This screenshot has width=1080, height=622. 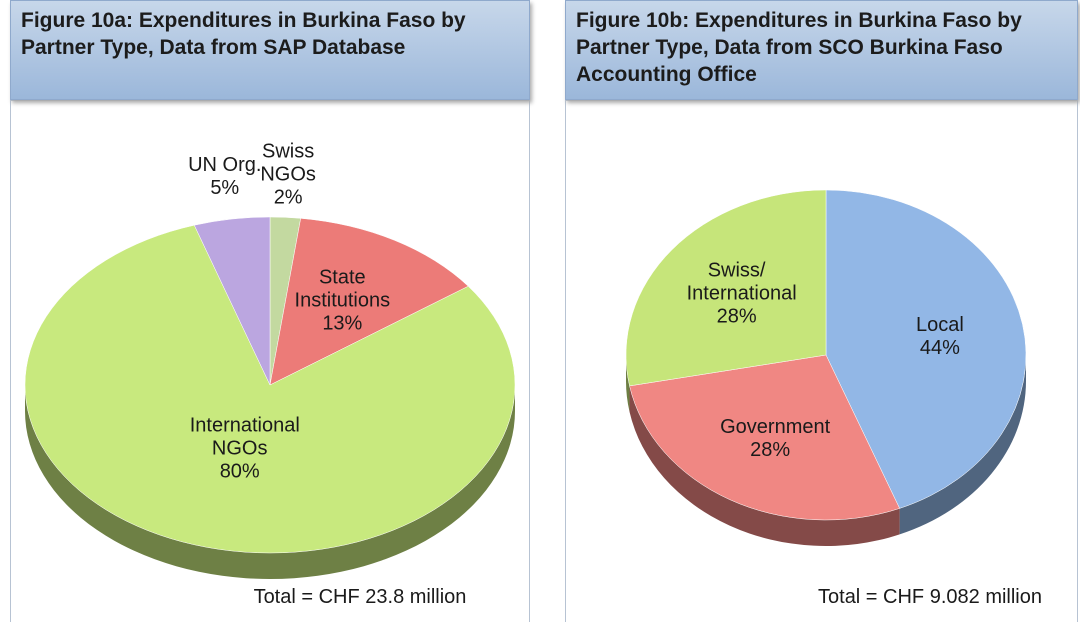 I want to click on value-label: 80%, so click(x=239, y=471).